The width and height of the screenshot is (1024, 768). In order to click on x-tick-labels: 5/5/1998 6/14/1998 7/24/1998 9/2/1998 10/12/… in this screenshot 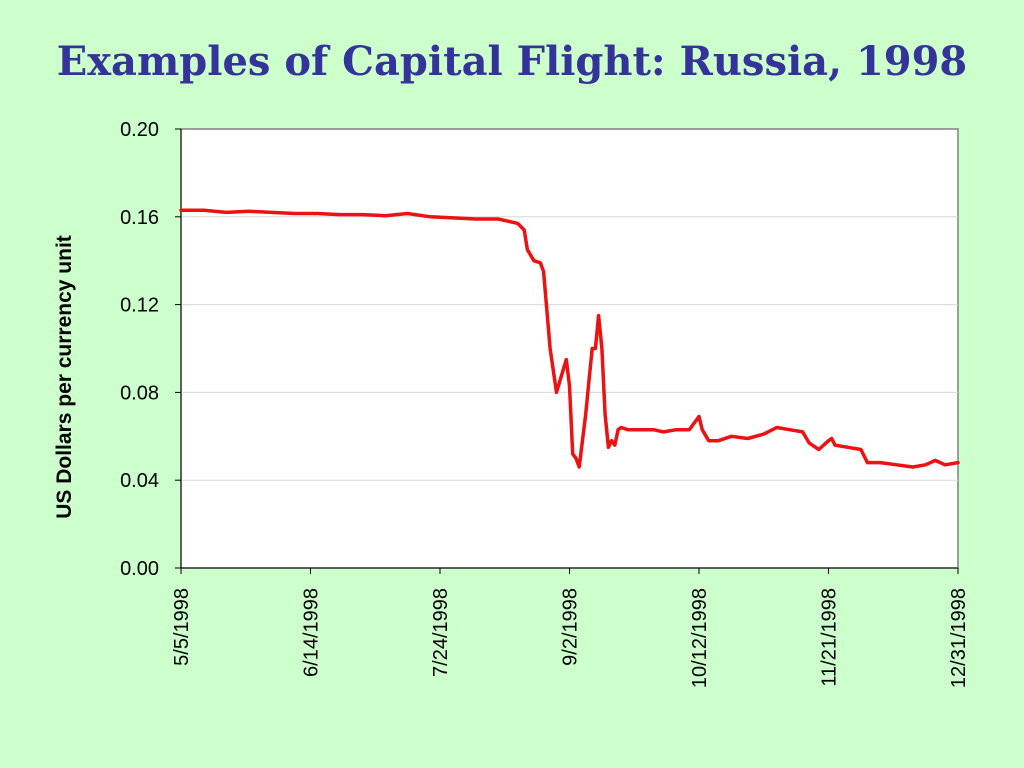, I will do `click(570, 638)`.